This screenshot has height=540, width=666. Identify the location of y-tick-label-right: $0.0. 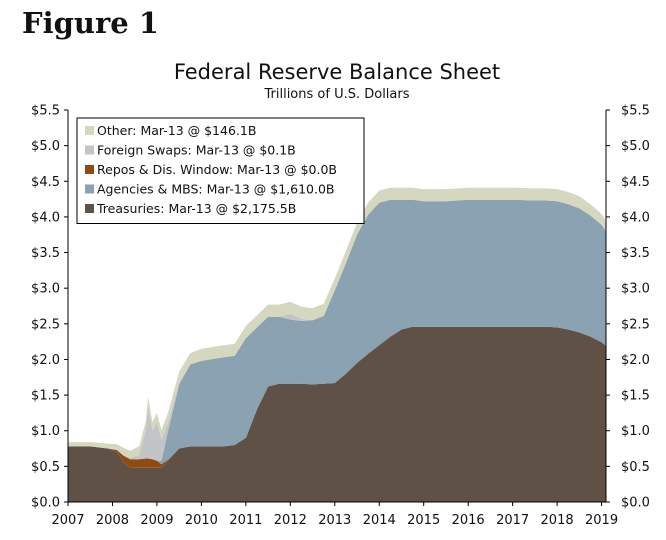
(635, 503).